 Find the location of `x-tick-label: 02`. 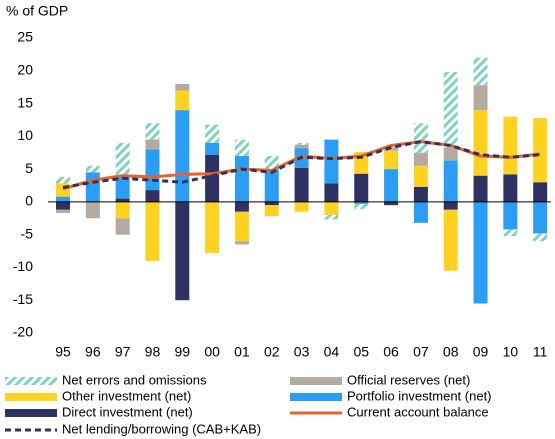

x-tick-label: 02 is located at coordinates (272, 352).